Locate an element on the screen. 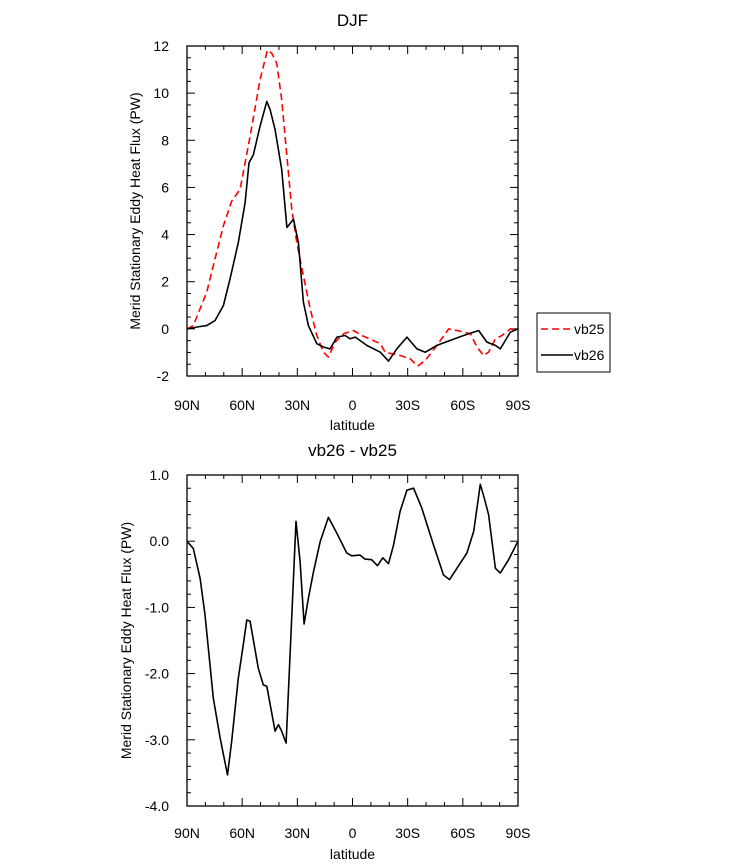 Image resolution: width=733 pixels, height=865 pixels. legend: vb25 vb26 is located at coordinates (573, 342).